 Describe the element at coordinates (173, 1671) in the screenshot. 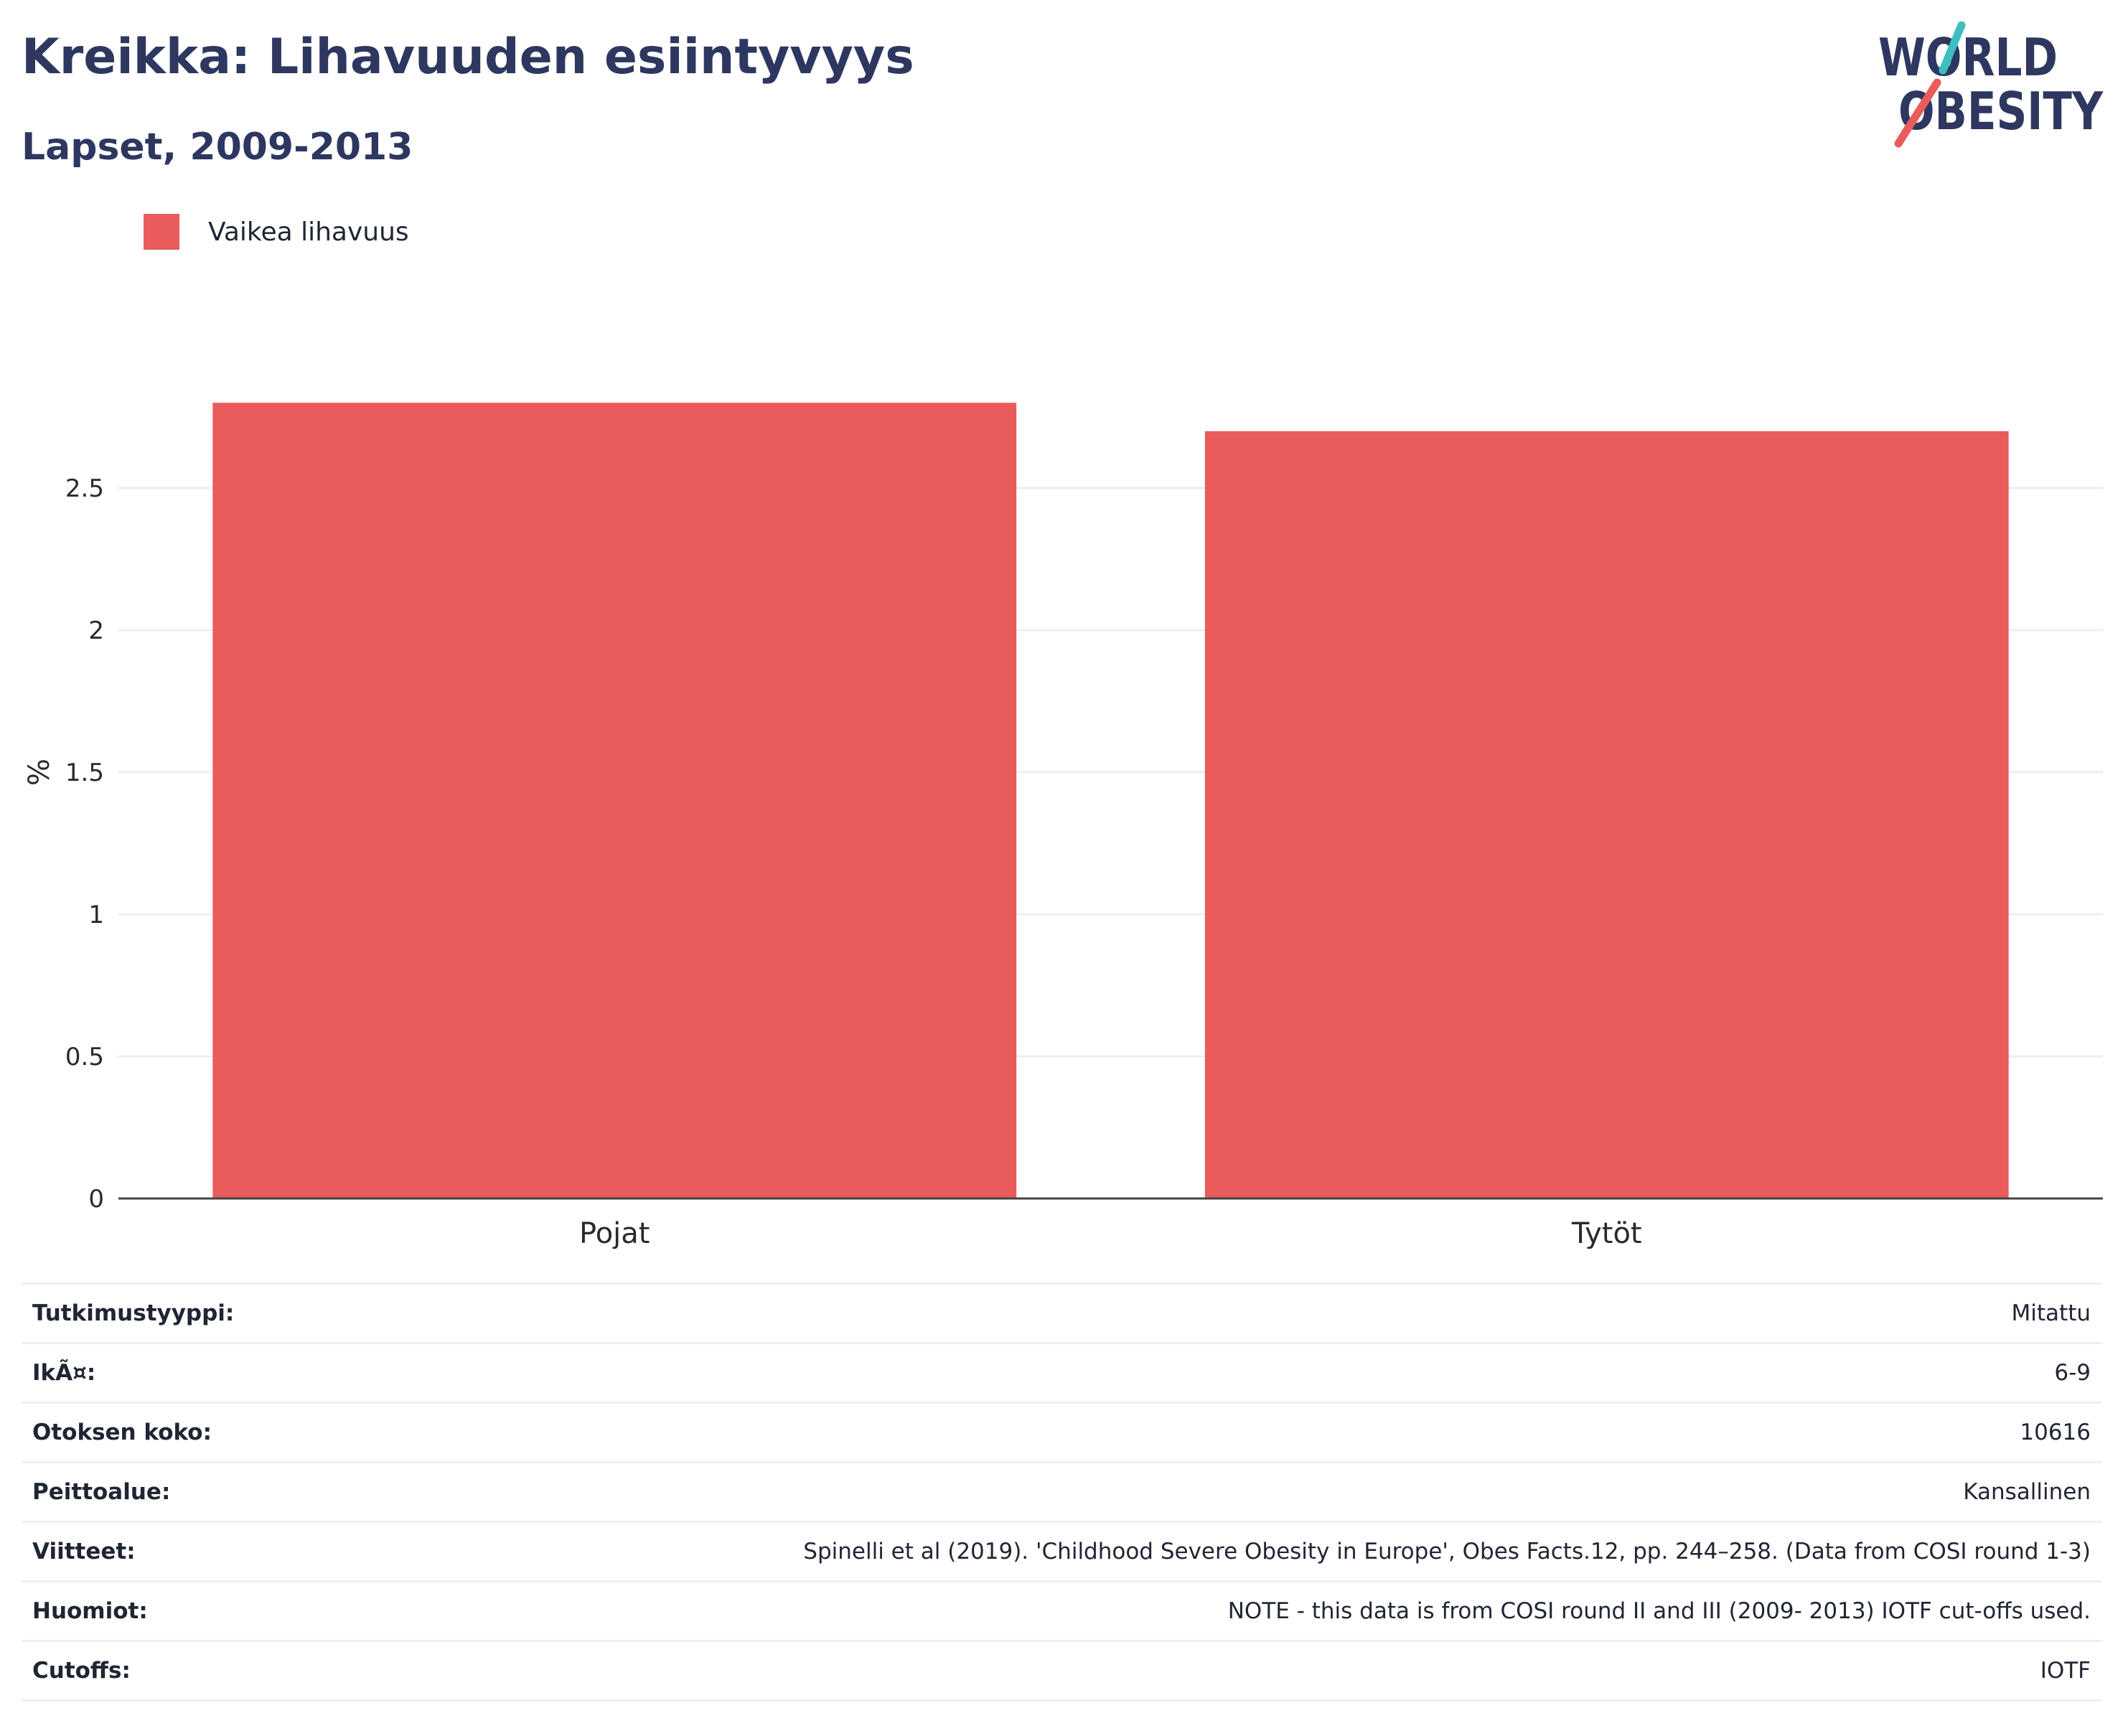

I see `info-key: Cutoffs:` at that location.